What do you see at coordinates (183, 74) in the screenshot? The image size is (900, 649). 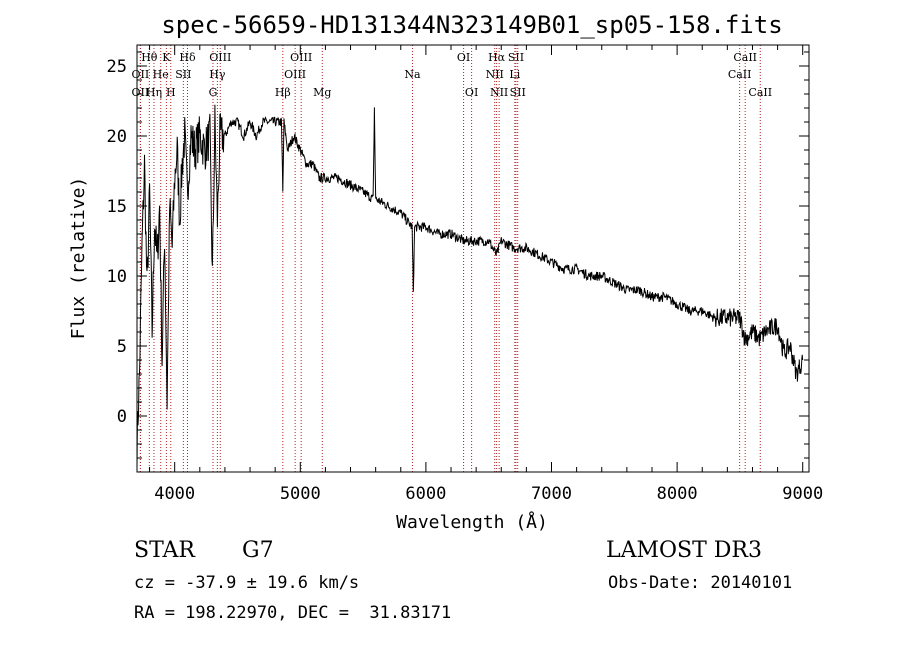 I see `line-marker-label-8: SII` at bounding box center [183, 74].